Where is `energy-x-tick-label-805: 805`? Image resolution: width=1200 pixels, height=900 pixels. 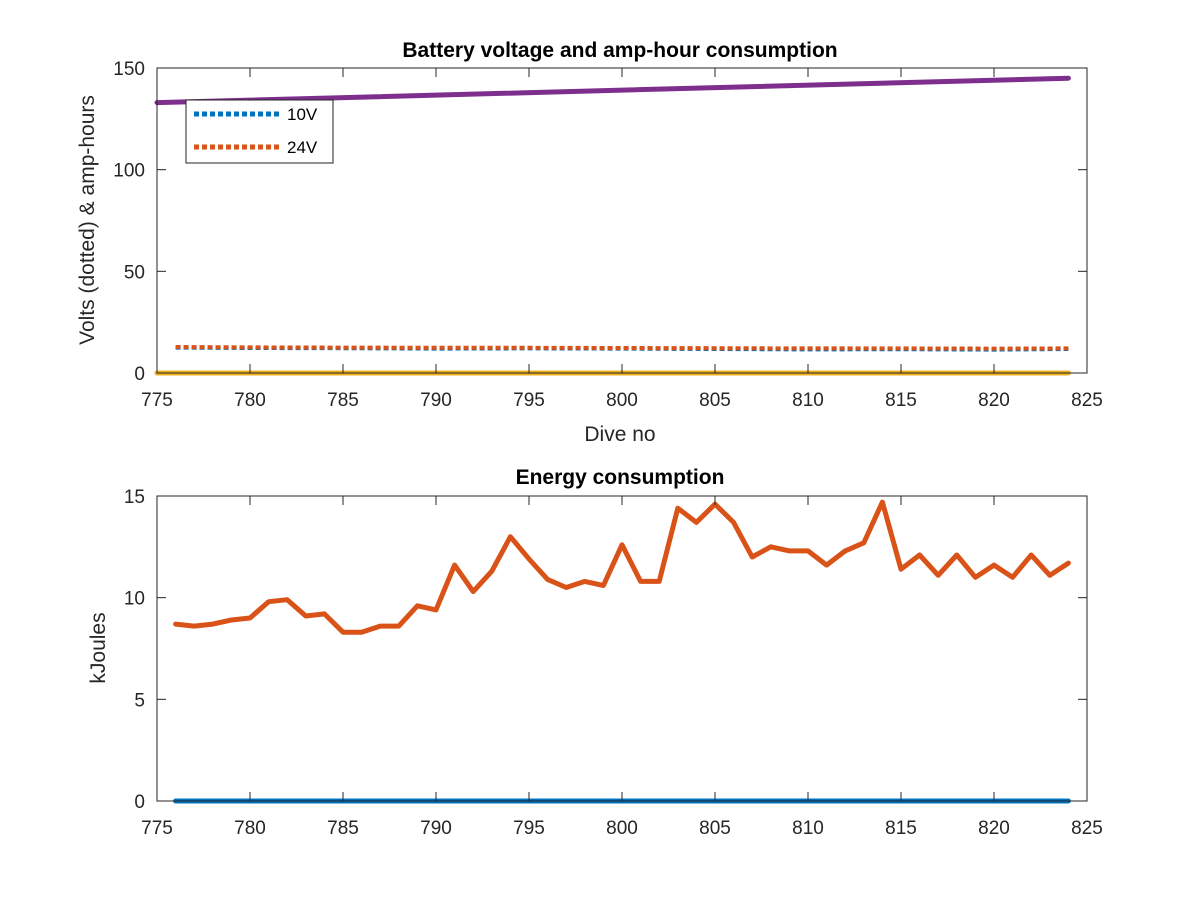 energy-x-tick-label-805: 805 is located at coordinates (715, 828).